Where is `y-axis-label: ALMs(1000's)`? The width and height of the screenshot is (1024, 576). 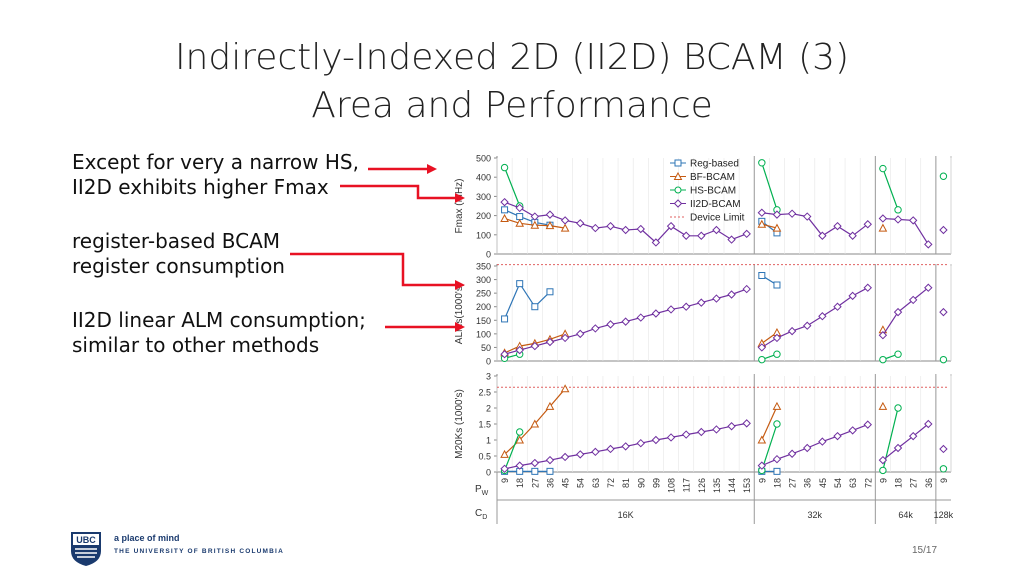
y-axis-label: ALMs(1000's) is located at coordinates (459, 313).